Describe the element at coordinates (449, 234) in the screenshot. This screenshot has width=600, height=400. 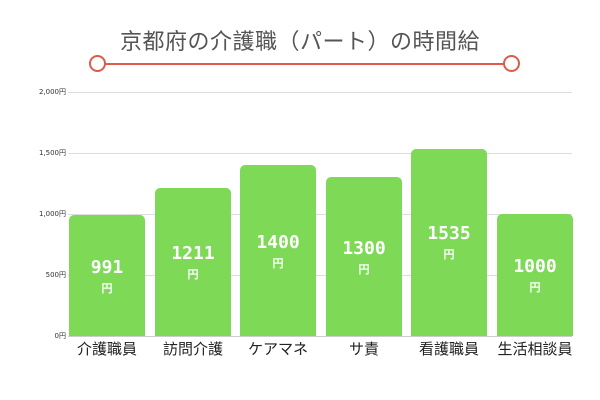
I see `bar-value-label: 1535` at that location.